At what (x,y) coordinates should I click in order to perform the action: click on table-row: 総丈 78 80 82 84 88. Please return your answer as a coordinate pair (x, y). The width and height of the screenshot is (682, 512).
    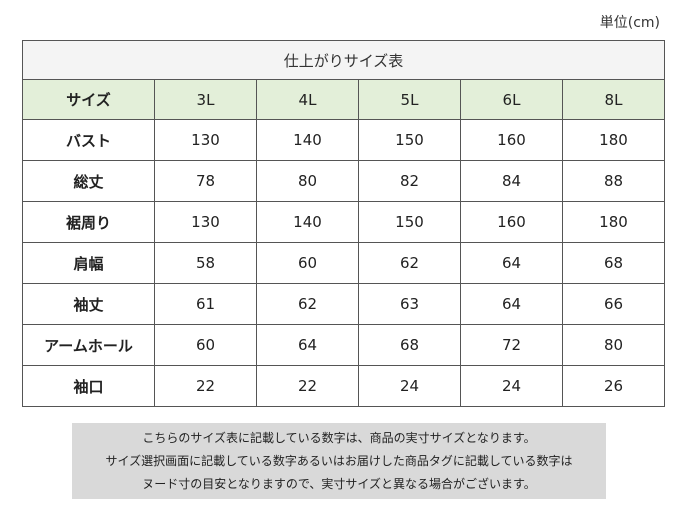
    Looking at the image, I should click on (343, 181).